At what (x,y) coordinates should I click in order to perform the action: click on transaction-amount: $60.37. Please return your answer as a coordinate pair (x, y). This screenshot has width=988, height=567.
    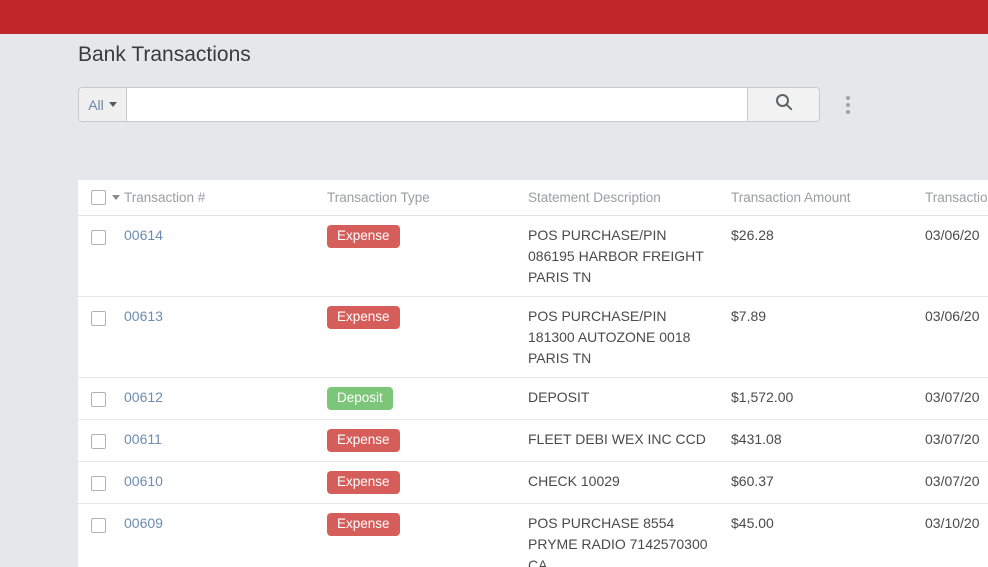
    Looking at the image, I should click on (828, 482).